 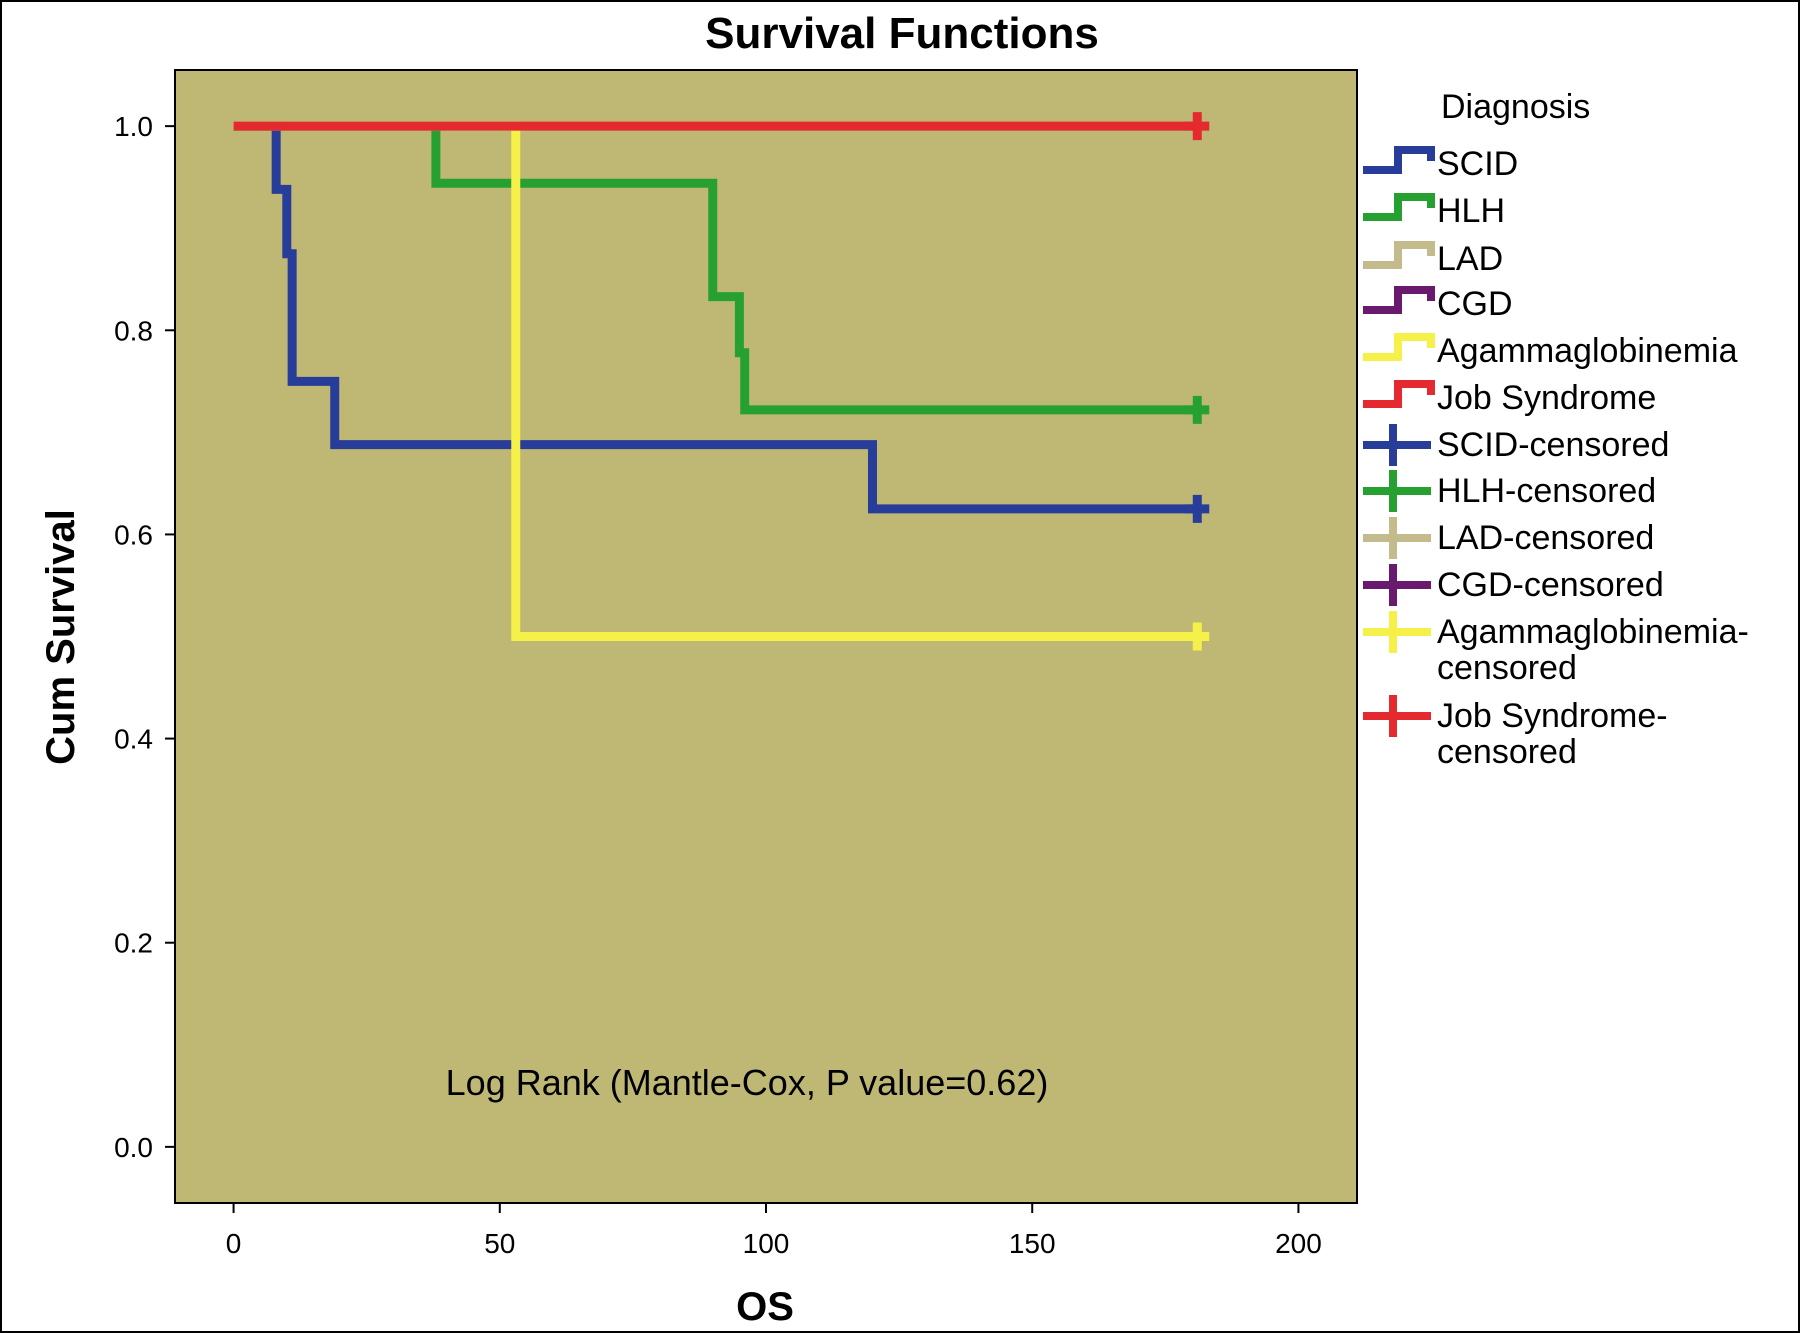 I want to click on legend-item: Job Syndrome, so click(x=1509, y=398).